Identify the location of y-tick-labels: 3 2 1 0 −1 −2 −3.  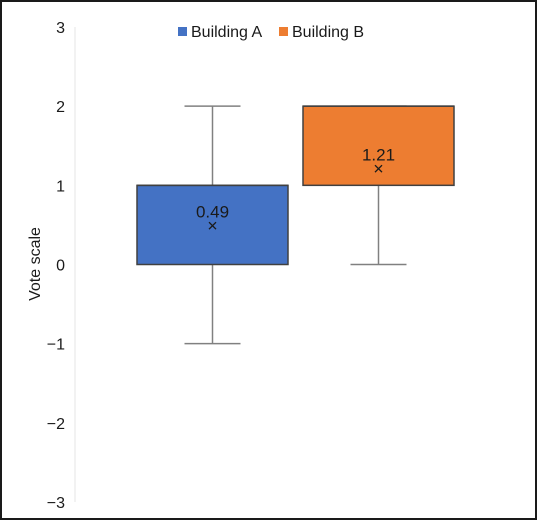
(56, 266).